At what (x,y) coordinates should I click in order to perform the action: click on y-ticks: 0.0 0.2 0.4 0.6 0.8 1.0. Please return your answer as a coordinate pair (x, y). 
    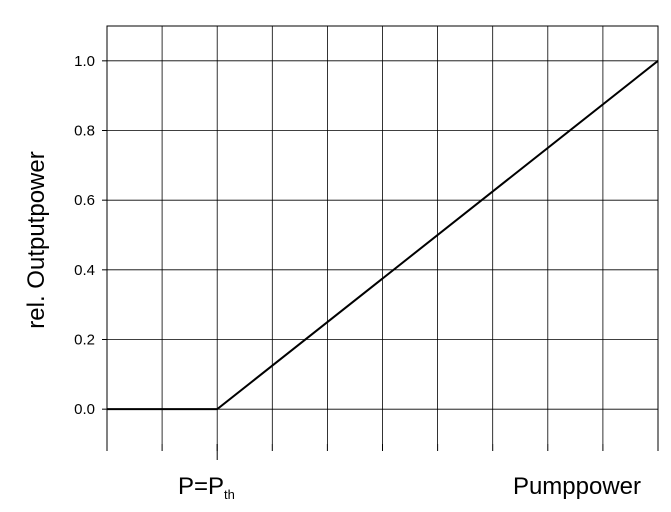
    Looking at the image, I should click on (90, 235).